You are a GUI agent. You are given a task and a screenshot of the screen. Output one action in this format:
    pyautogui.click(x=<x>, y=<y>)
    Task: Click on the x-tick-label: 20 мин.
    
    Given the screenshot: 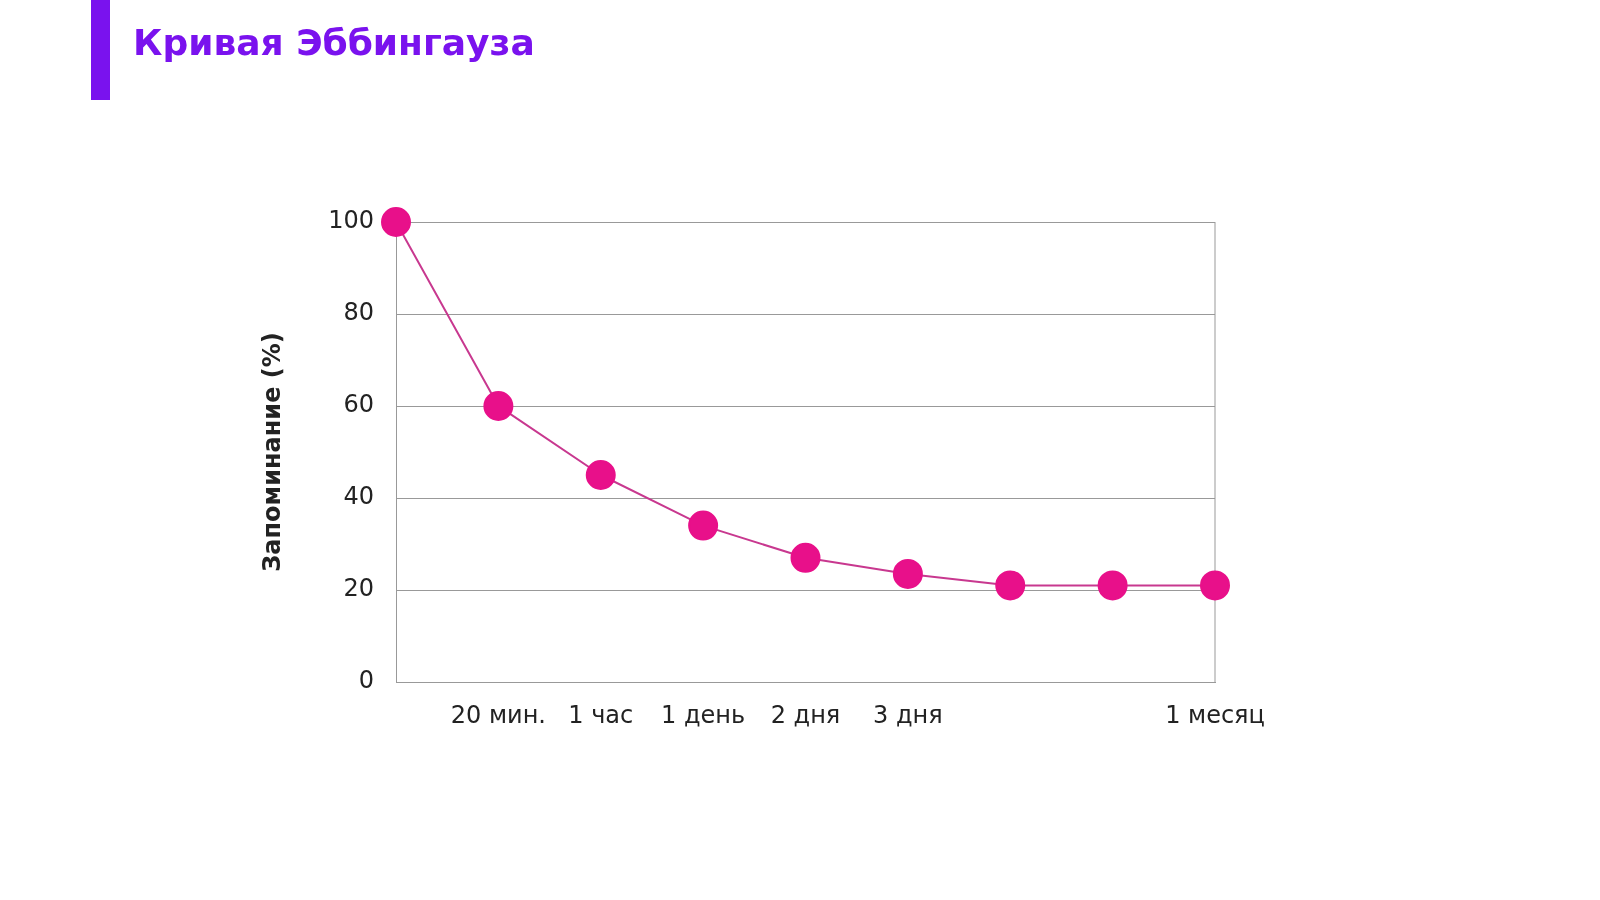 What is the action you would take?
    pyautogui.click(x=498, y=714)
    